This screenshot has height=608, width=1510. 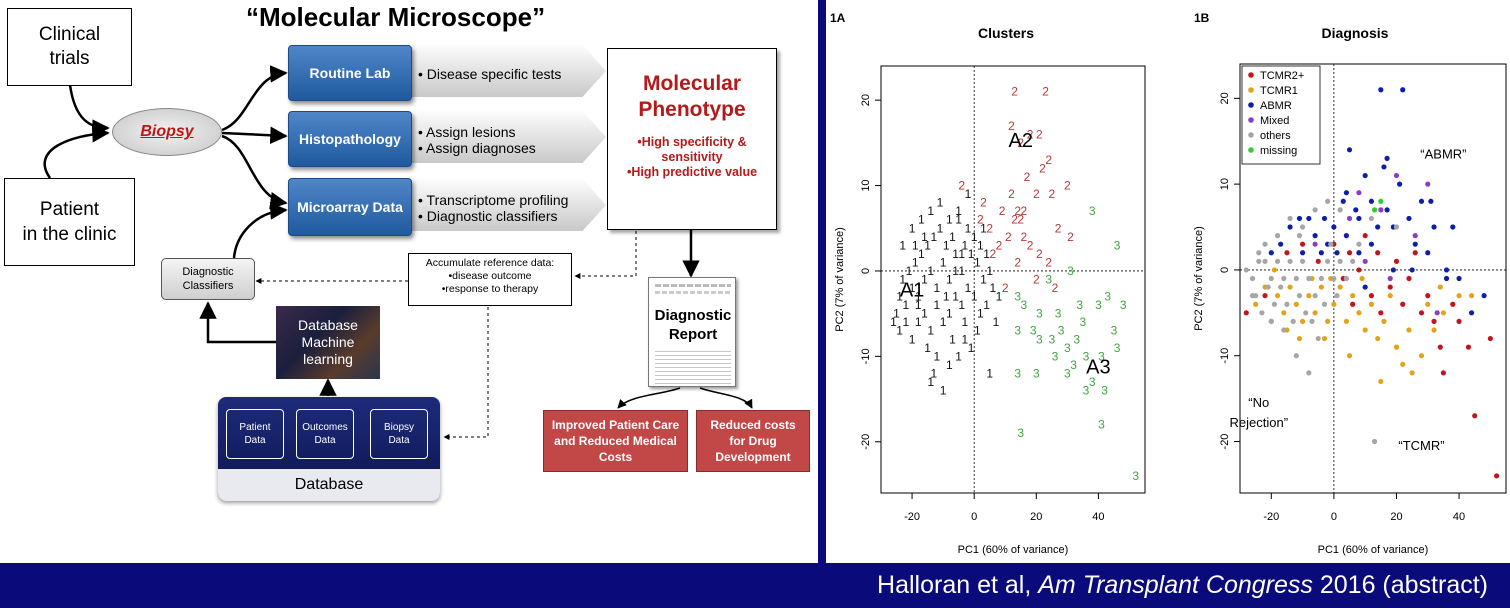 I want to click on chart-1-legend-label: ABMR, so click(x=1276, y=106).